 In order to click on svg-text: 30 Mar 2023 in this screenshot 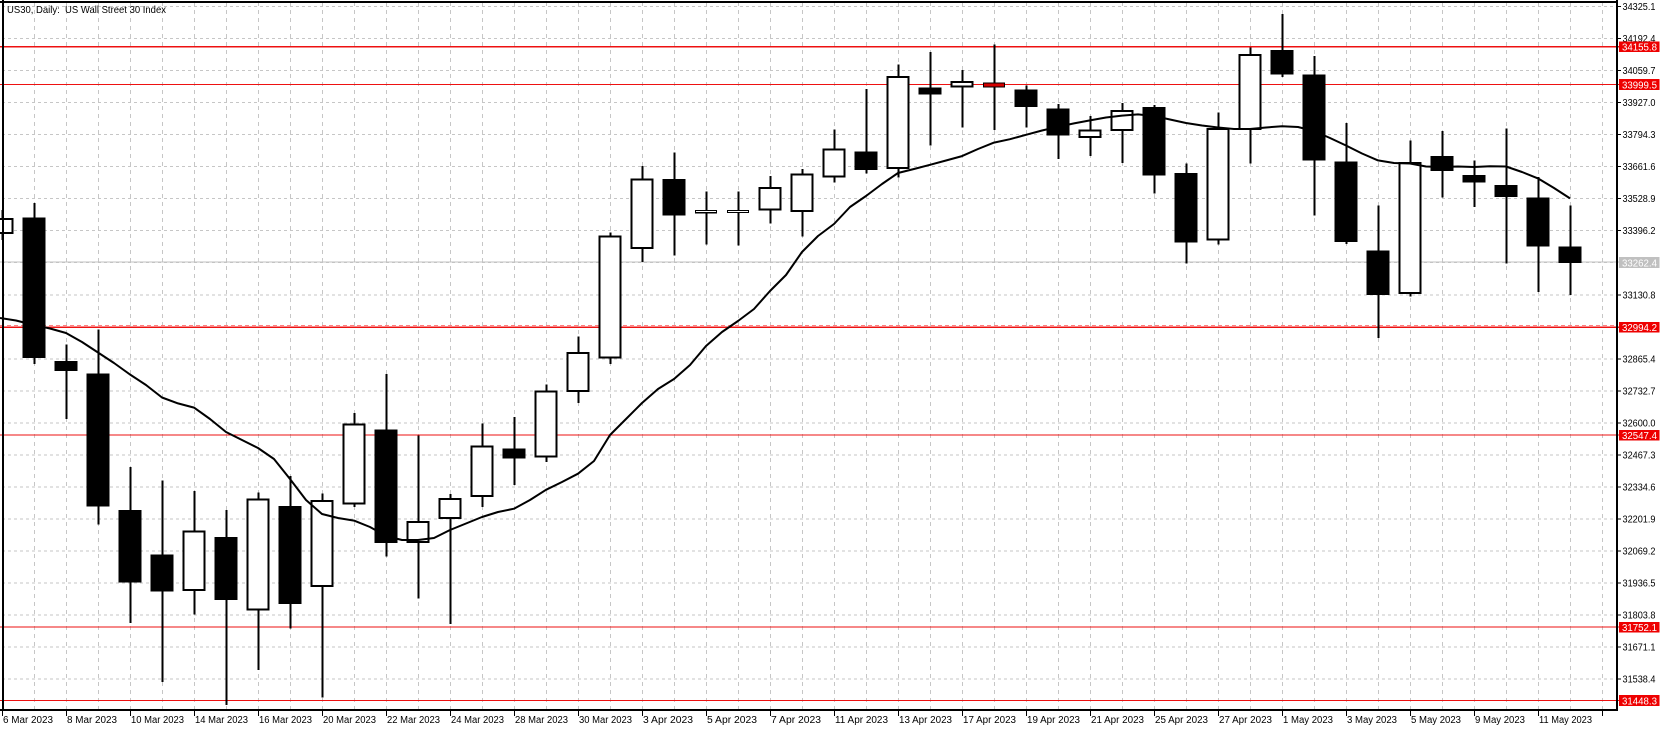, I will do `click(605, 720)`.